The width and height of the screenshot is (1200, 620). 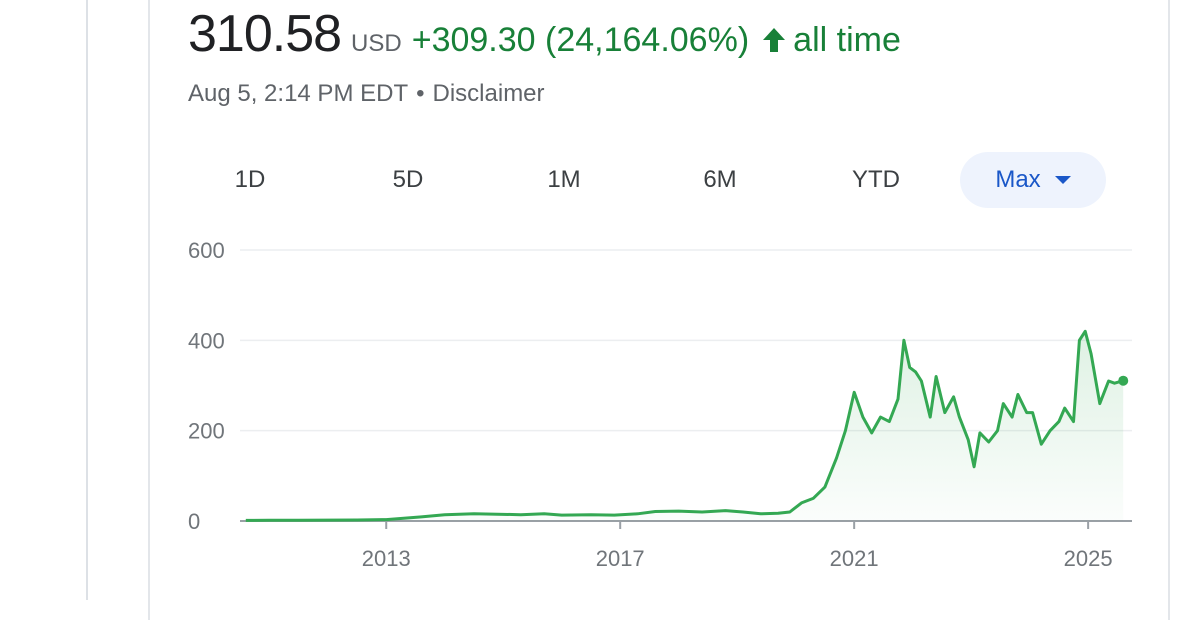 I want to click on range-tab-1m: 1M, so click(x=564, y=180).